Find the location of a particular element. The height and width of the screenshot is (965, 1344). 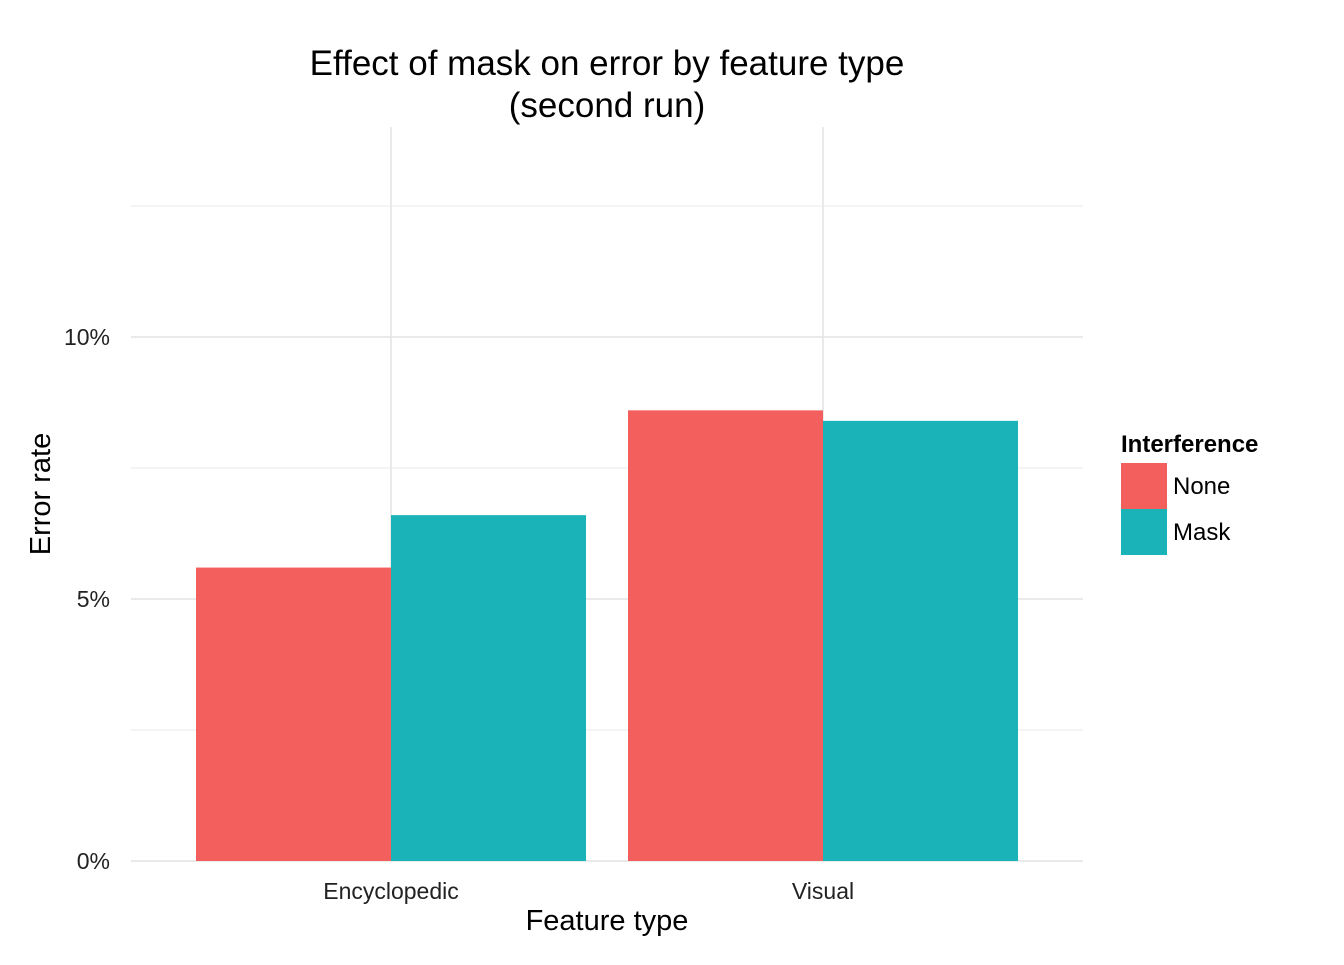

x-axis-ticks: Encyclopedic Visual is located at coordinates (588, 891).